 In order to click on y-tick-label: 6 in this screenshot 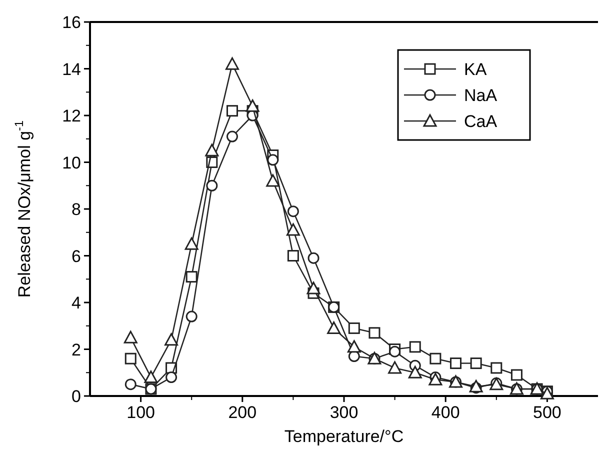, I will do `click(76, 256)`.